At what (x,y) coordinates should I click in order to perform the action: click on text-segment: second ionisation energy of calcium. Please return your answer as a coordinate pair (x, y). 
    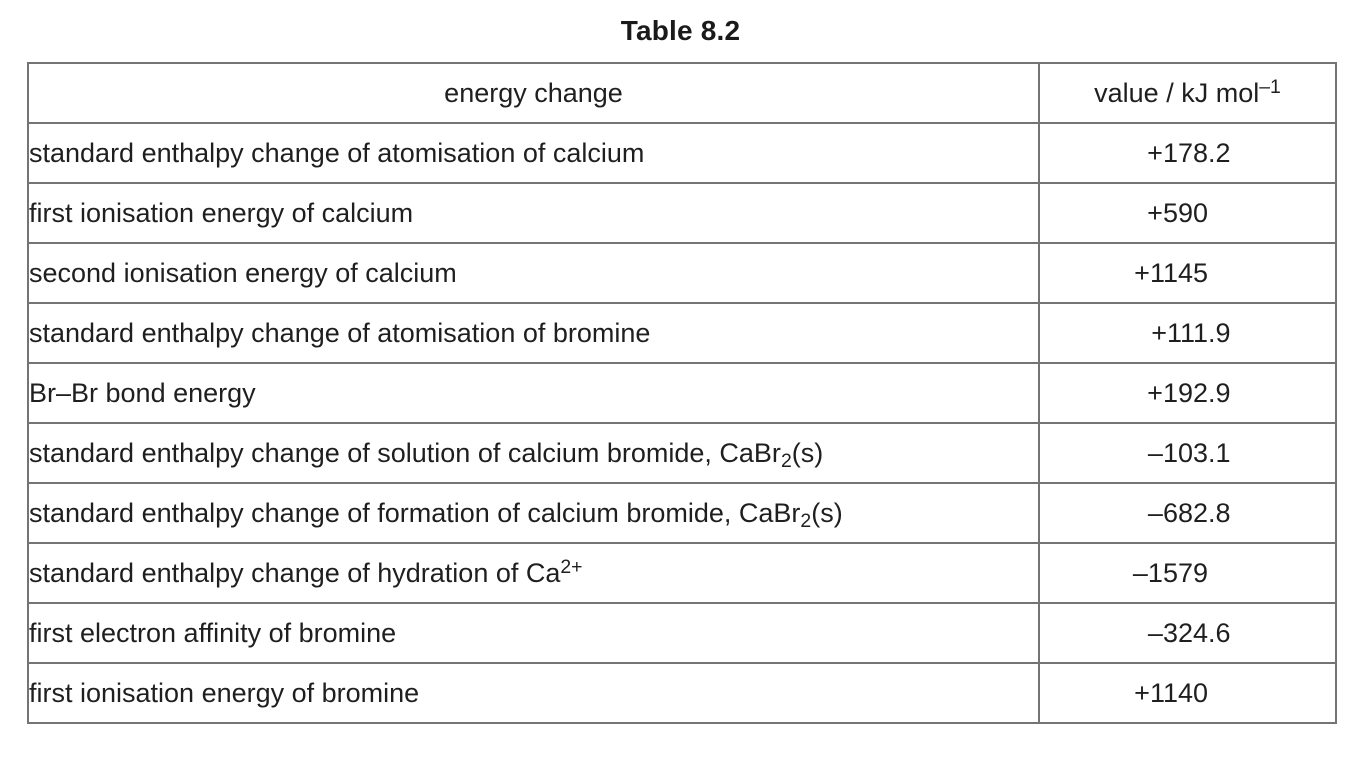
    Looking at the image, I should click on (243, 272).